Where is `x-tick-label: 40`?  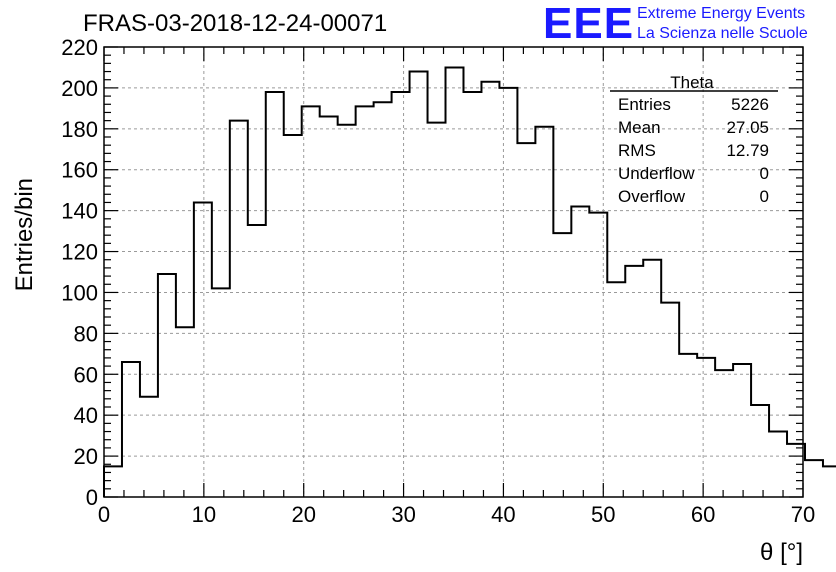 x-tick-label: 40 is located at coordinates (503, 514).